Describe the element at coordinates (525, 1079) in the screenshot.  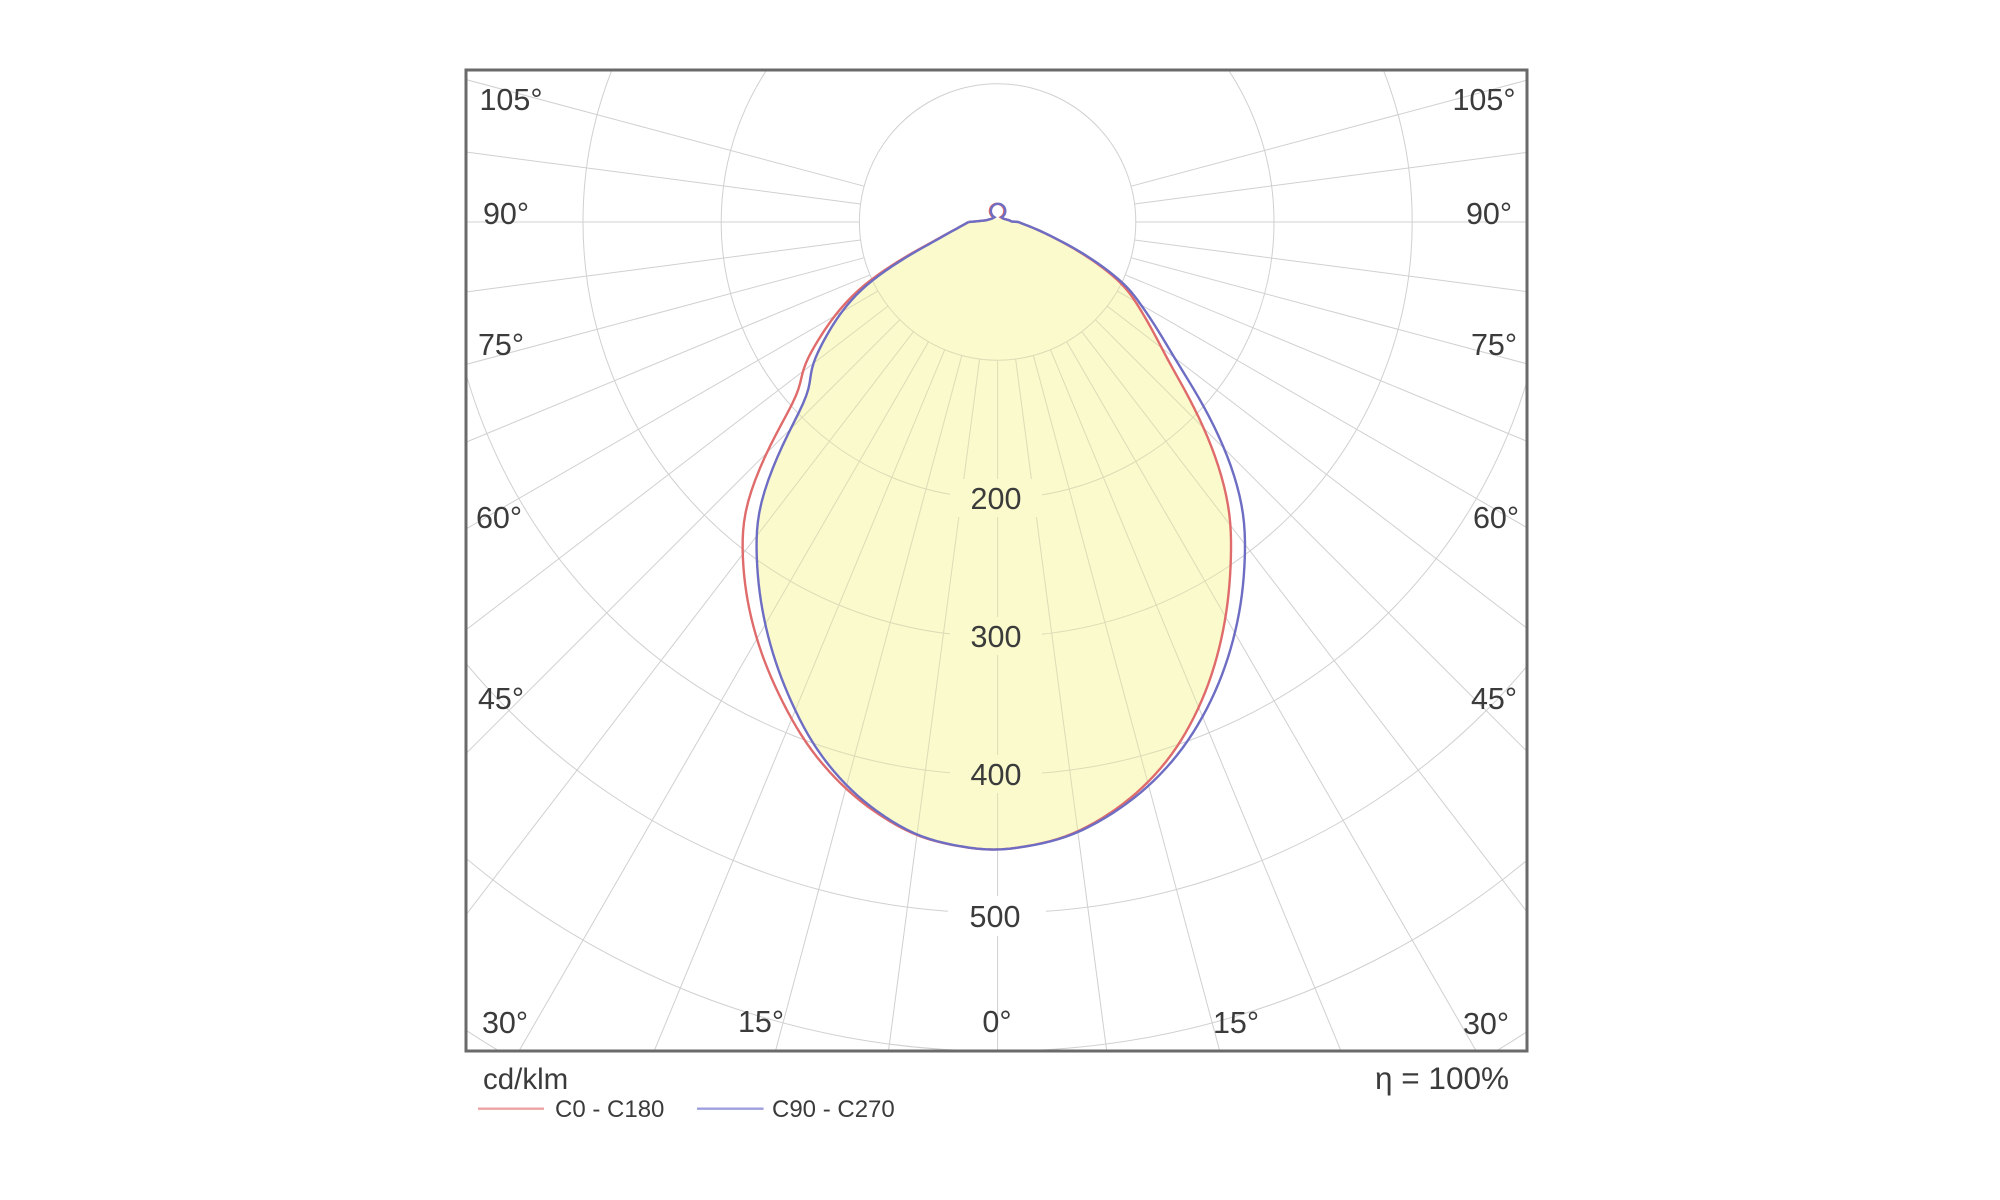
I see `svg-text: cd/klm` at that location.